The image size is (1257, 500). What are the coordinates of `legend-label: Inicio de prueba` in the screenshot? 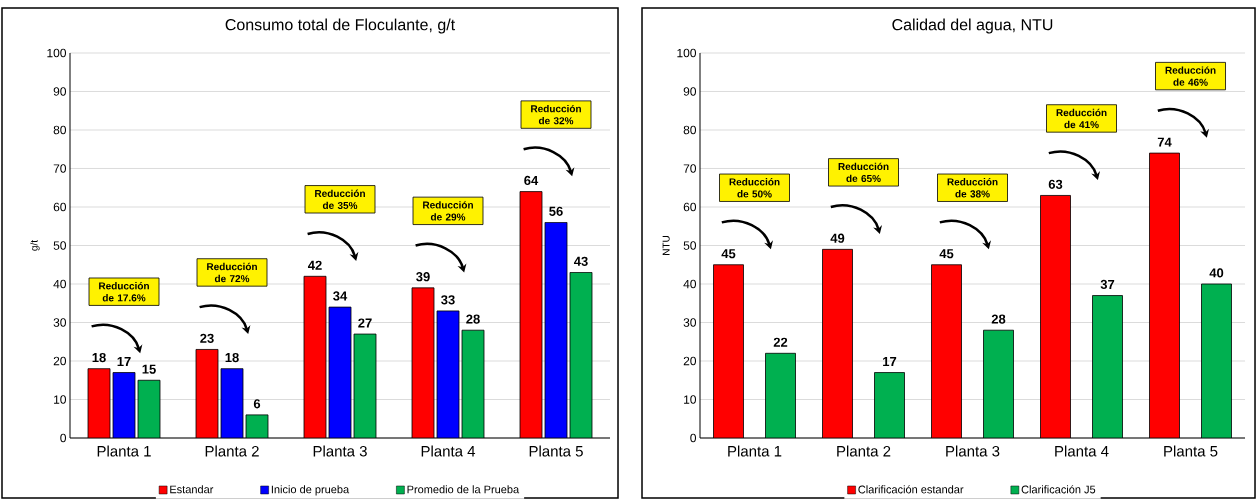 It's located at (310, 490).